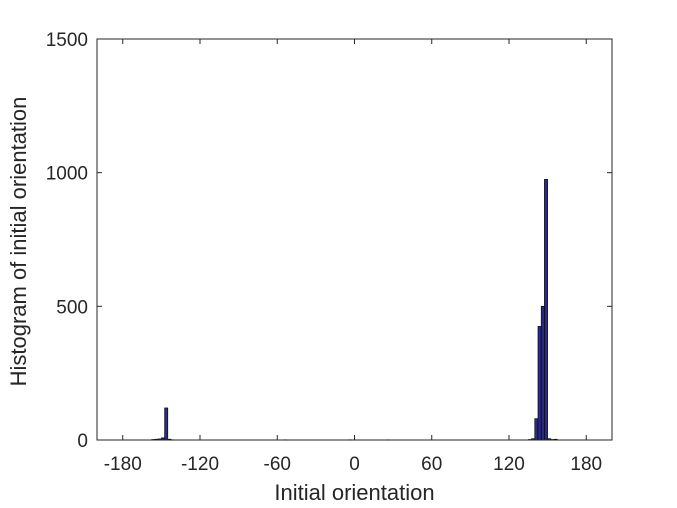 Image resolution: width=677 pixels, height=508 pixels. Describe the element at coordinates (354, 464) in the screenshot. I see `x-tick-label: 0` at that location.